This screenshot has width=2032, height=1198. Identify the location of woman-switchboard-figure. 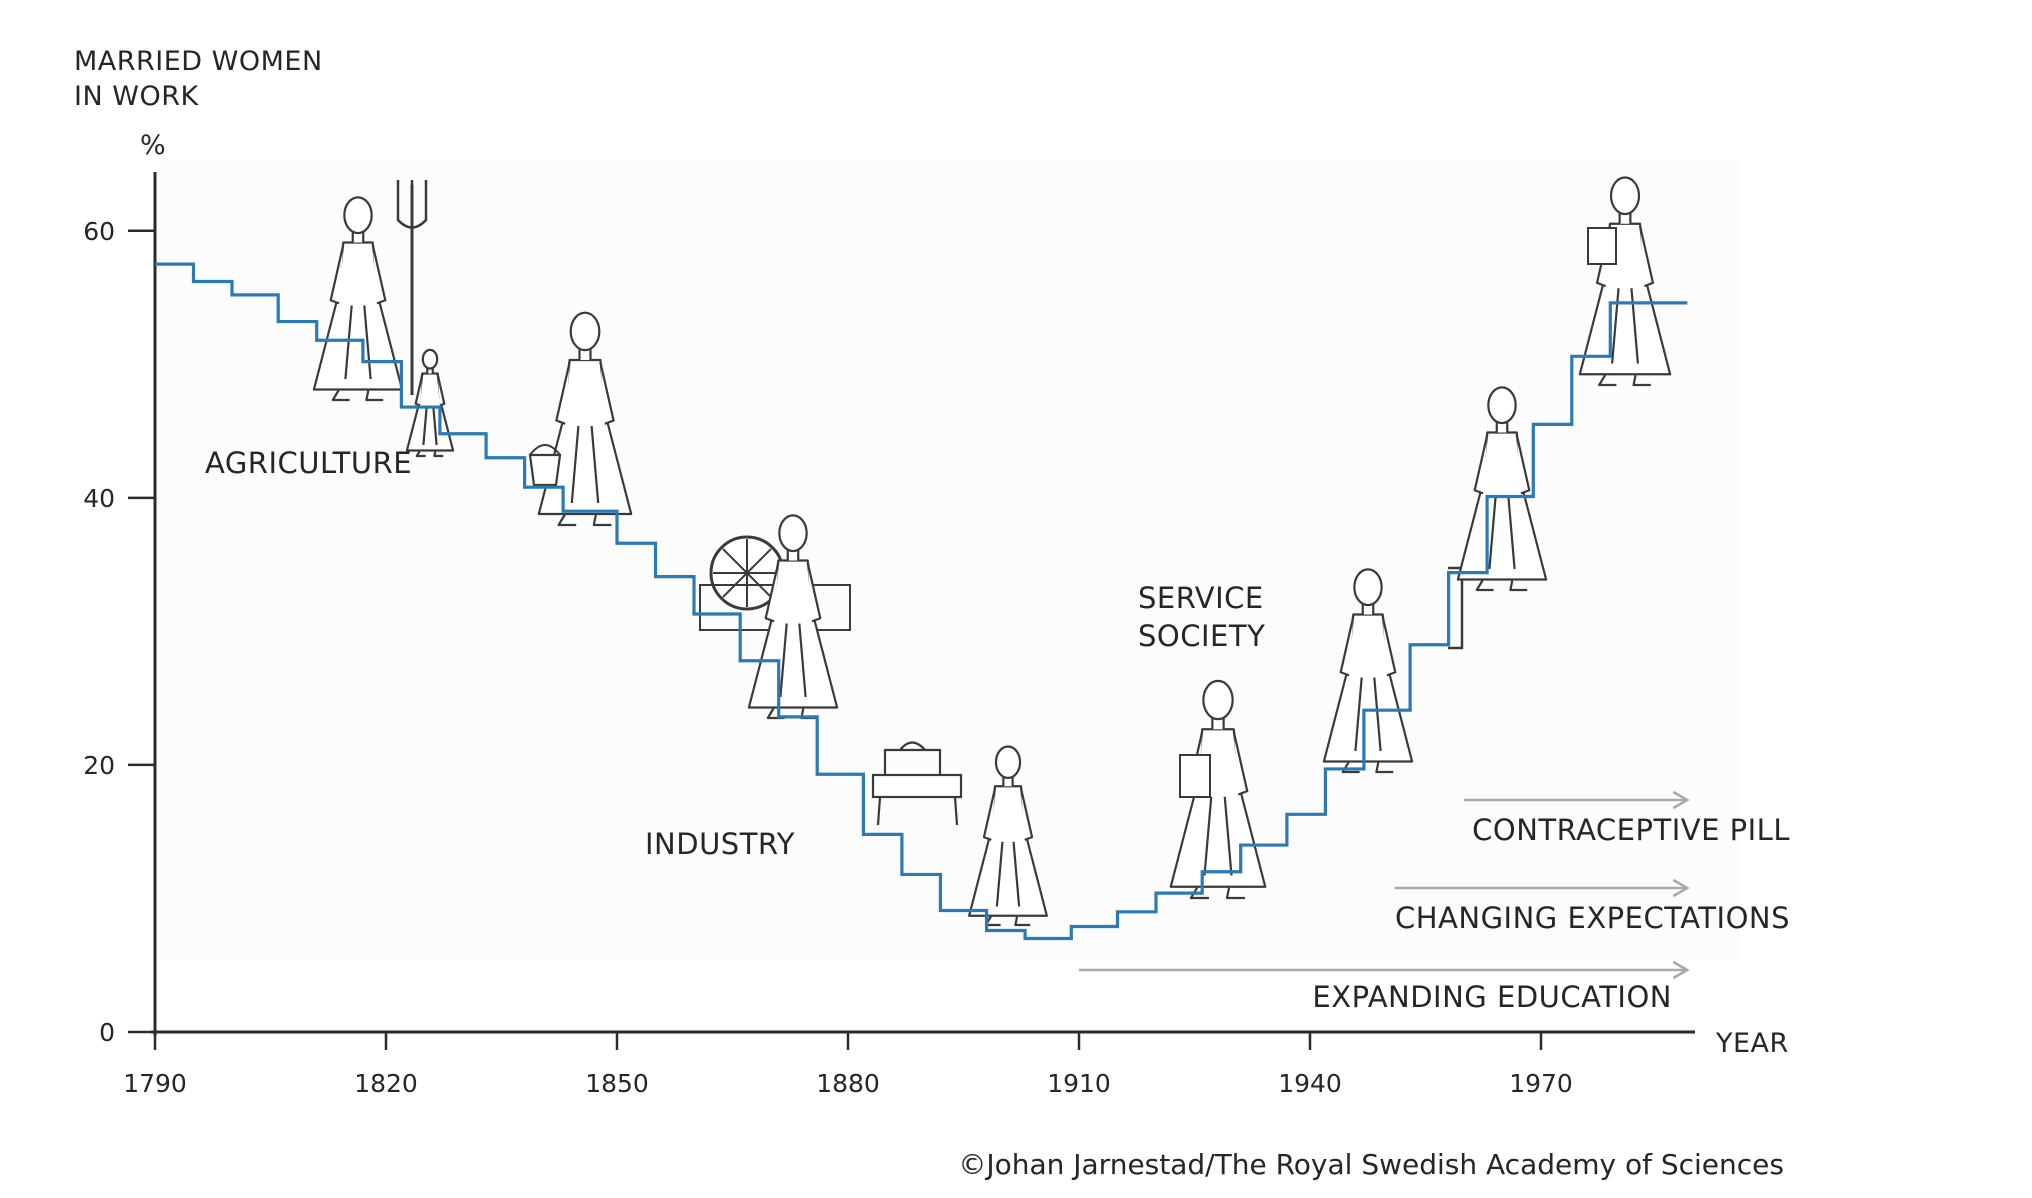
(1368, 671).